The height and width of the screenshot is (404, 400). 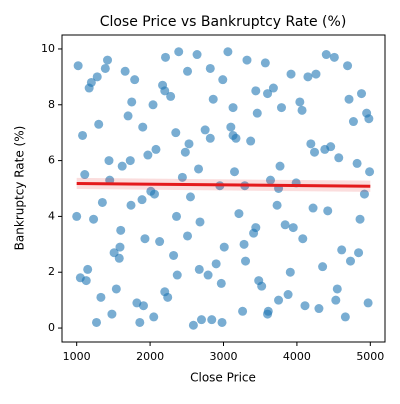 What do you see at coordinates (370, 356) in the screenshot?
I see `x-tick-label: 5000` at bounding box center [370, 356].